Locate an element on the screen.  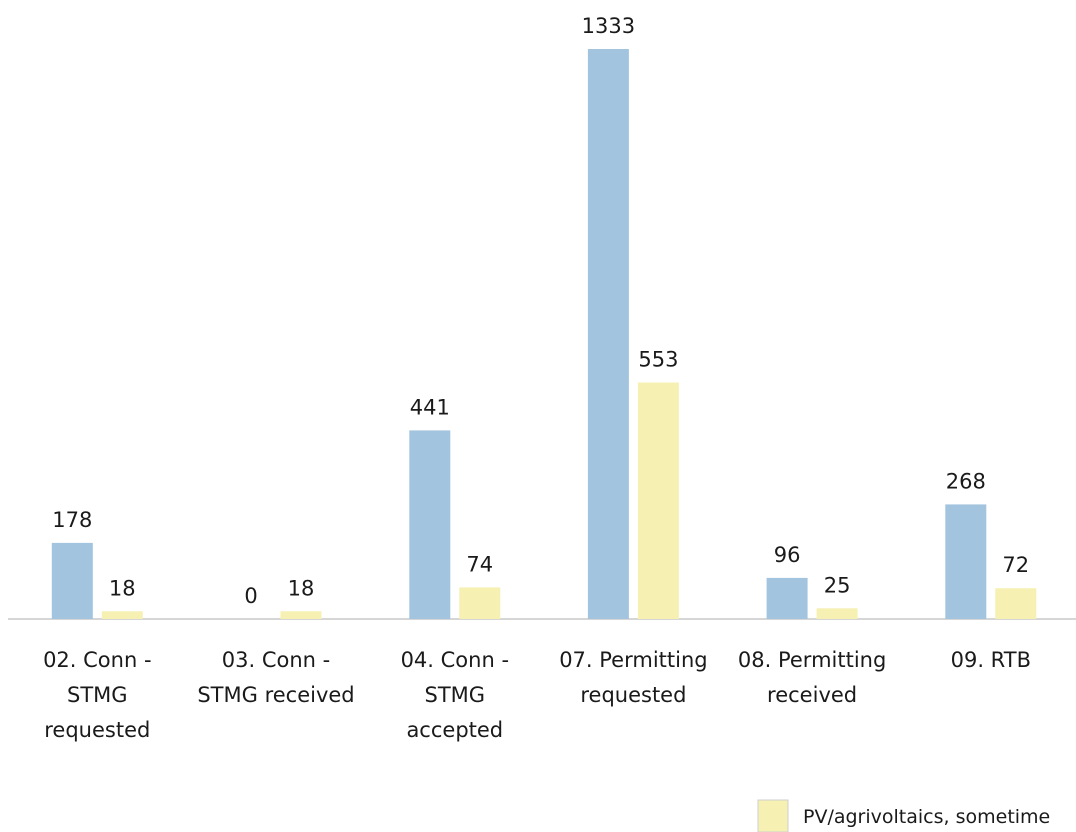
value-label-series-1-cat-6: 268 is located at coordinates (966, 481).